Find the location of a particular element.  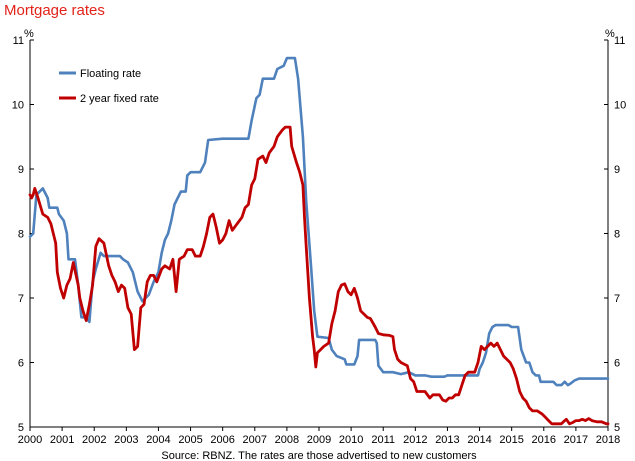

x-tick-label: 2013 is located at coordinates (447, 440).